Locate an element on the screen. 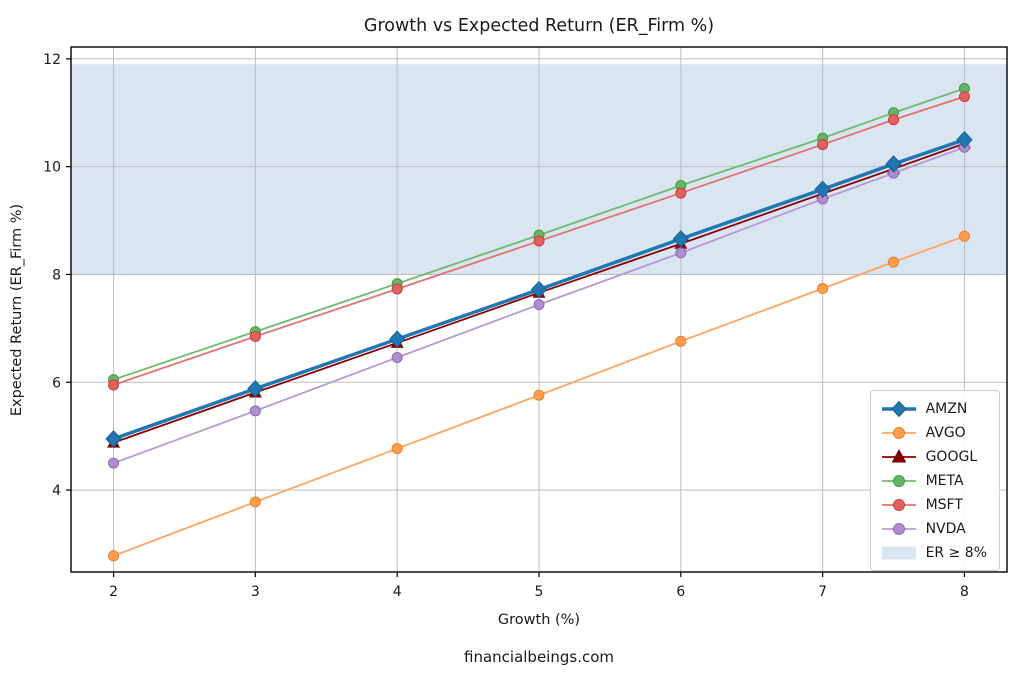  y-tick-label: 4 is located at coordinates (56, 491).